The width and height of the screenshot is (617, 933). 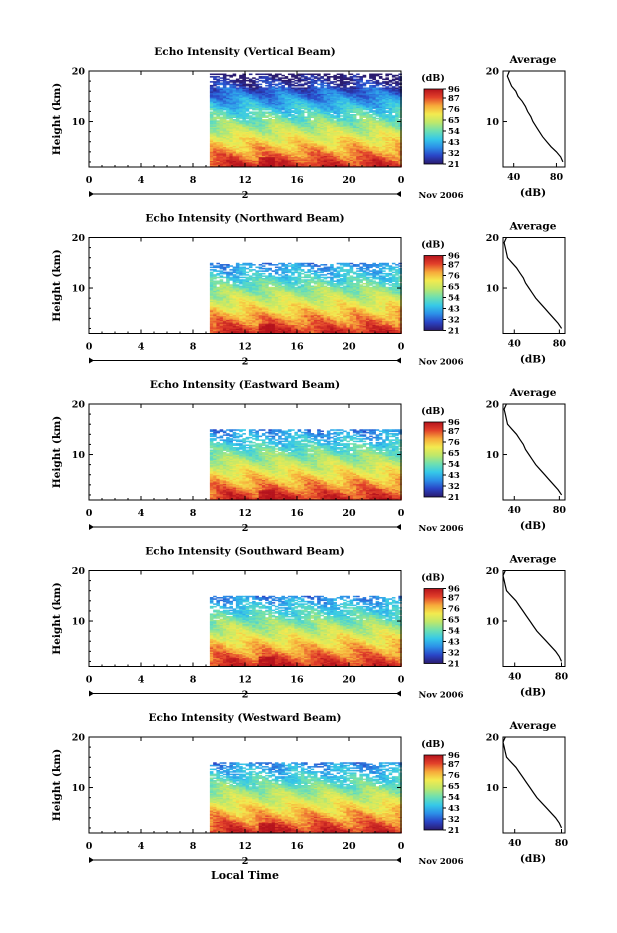 I want to click on panel-title: Echo Intensity (Vertical Beam), so click(x=244, y=52).